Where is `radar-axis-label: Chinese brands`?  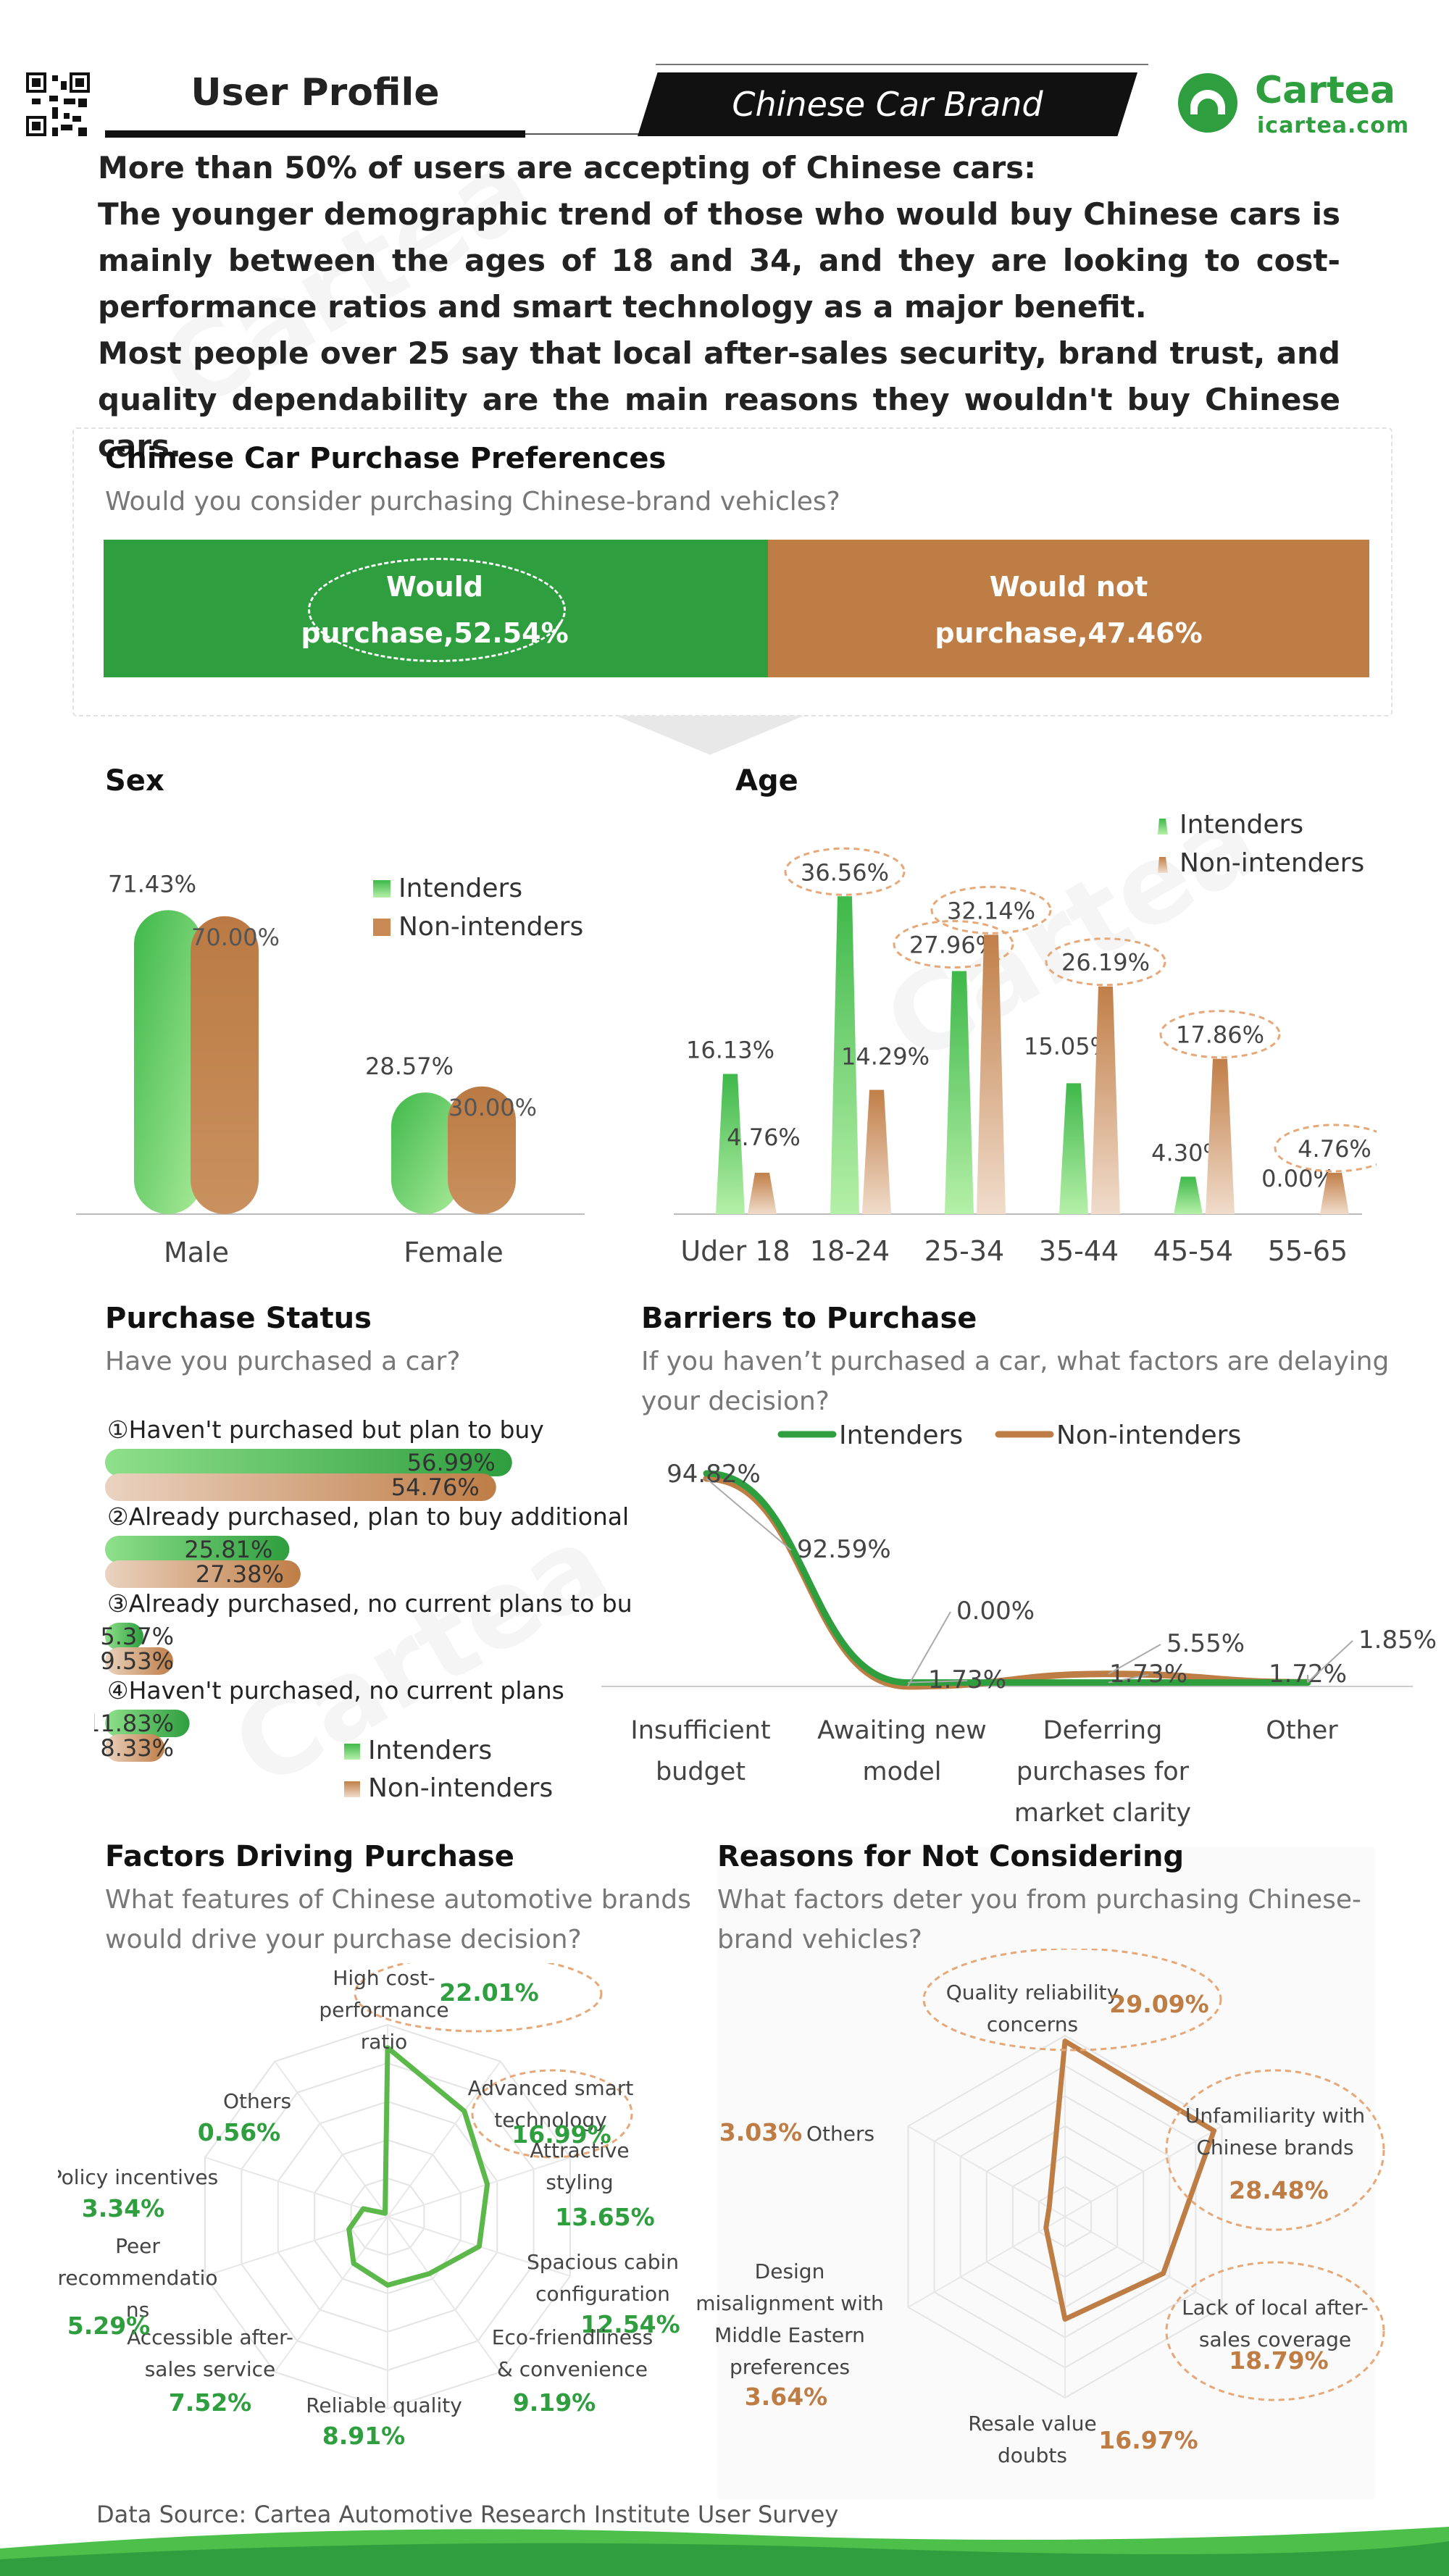 radar-axis-label: Chinese brands is located at coordinates (1275, 2147).